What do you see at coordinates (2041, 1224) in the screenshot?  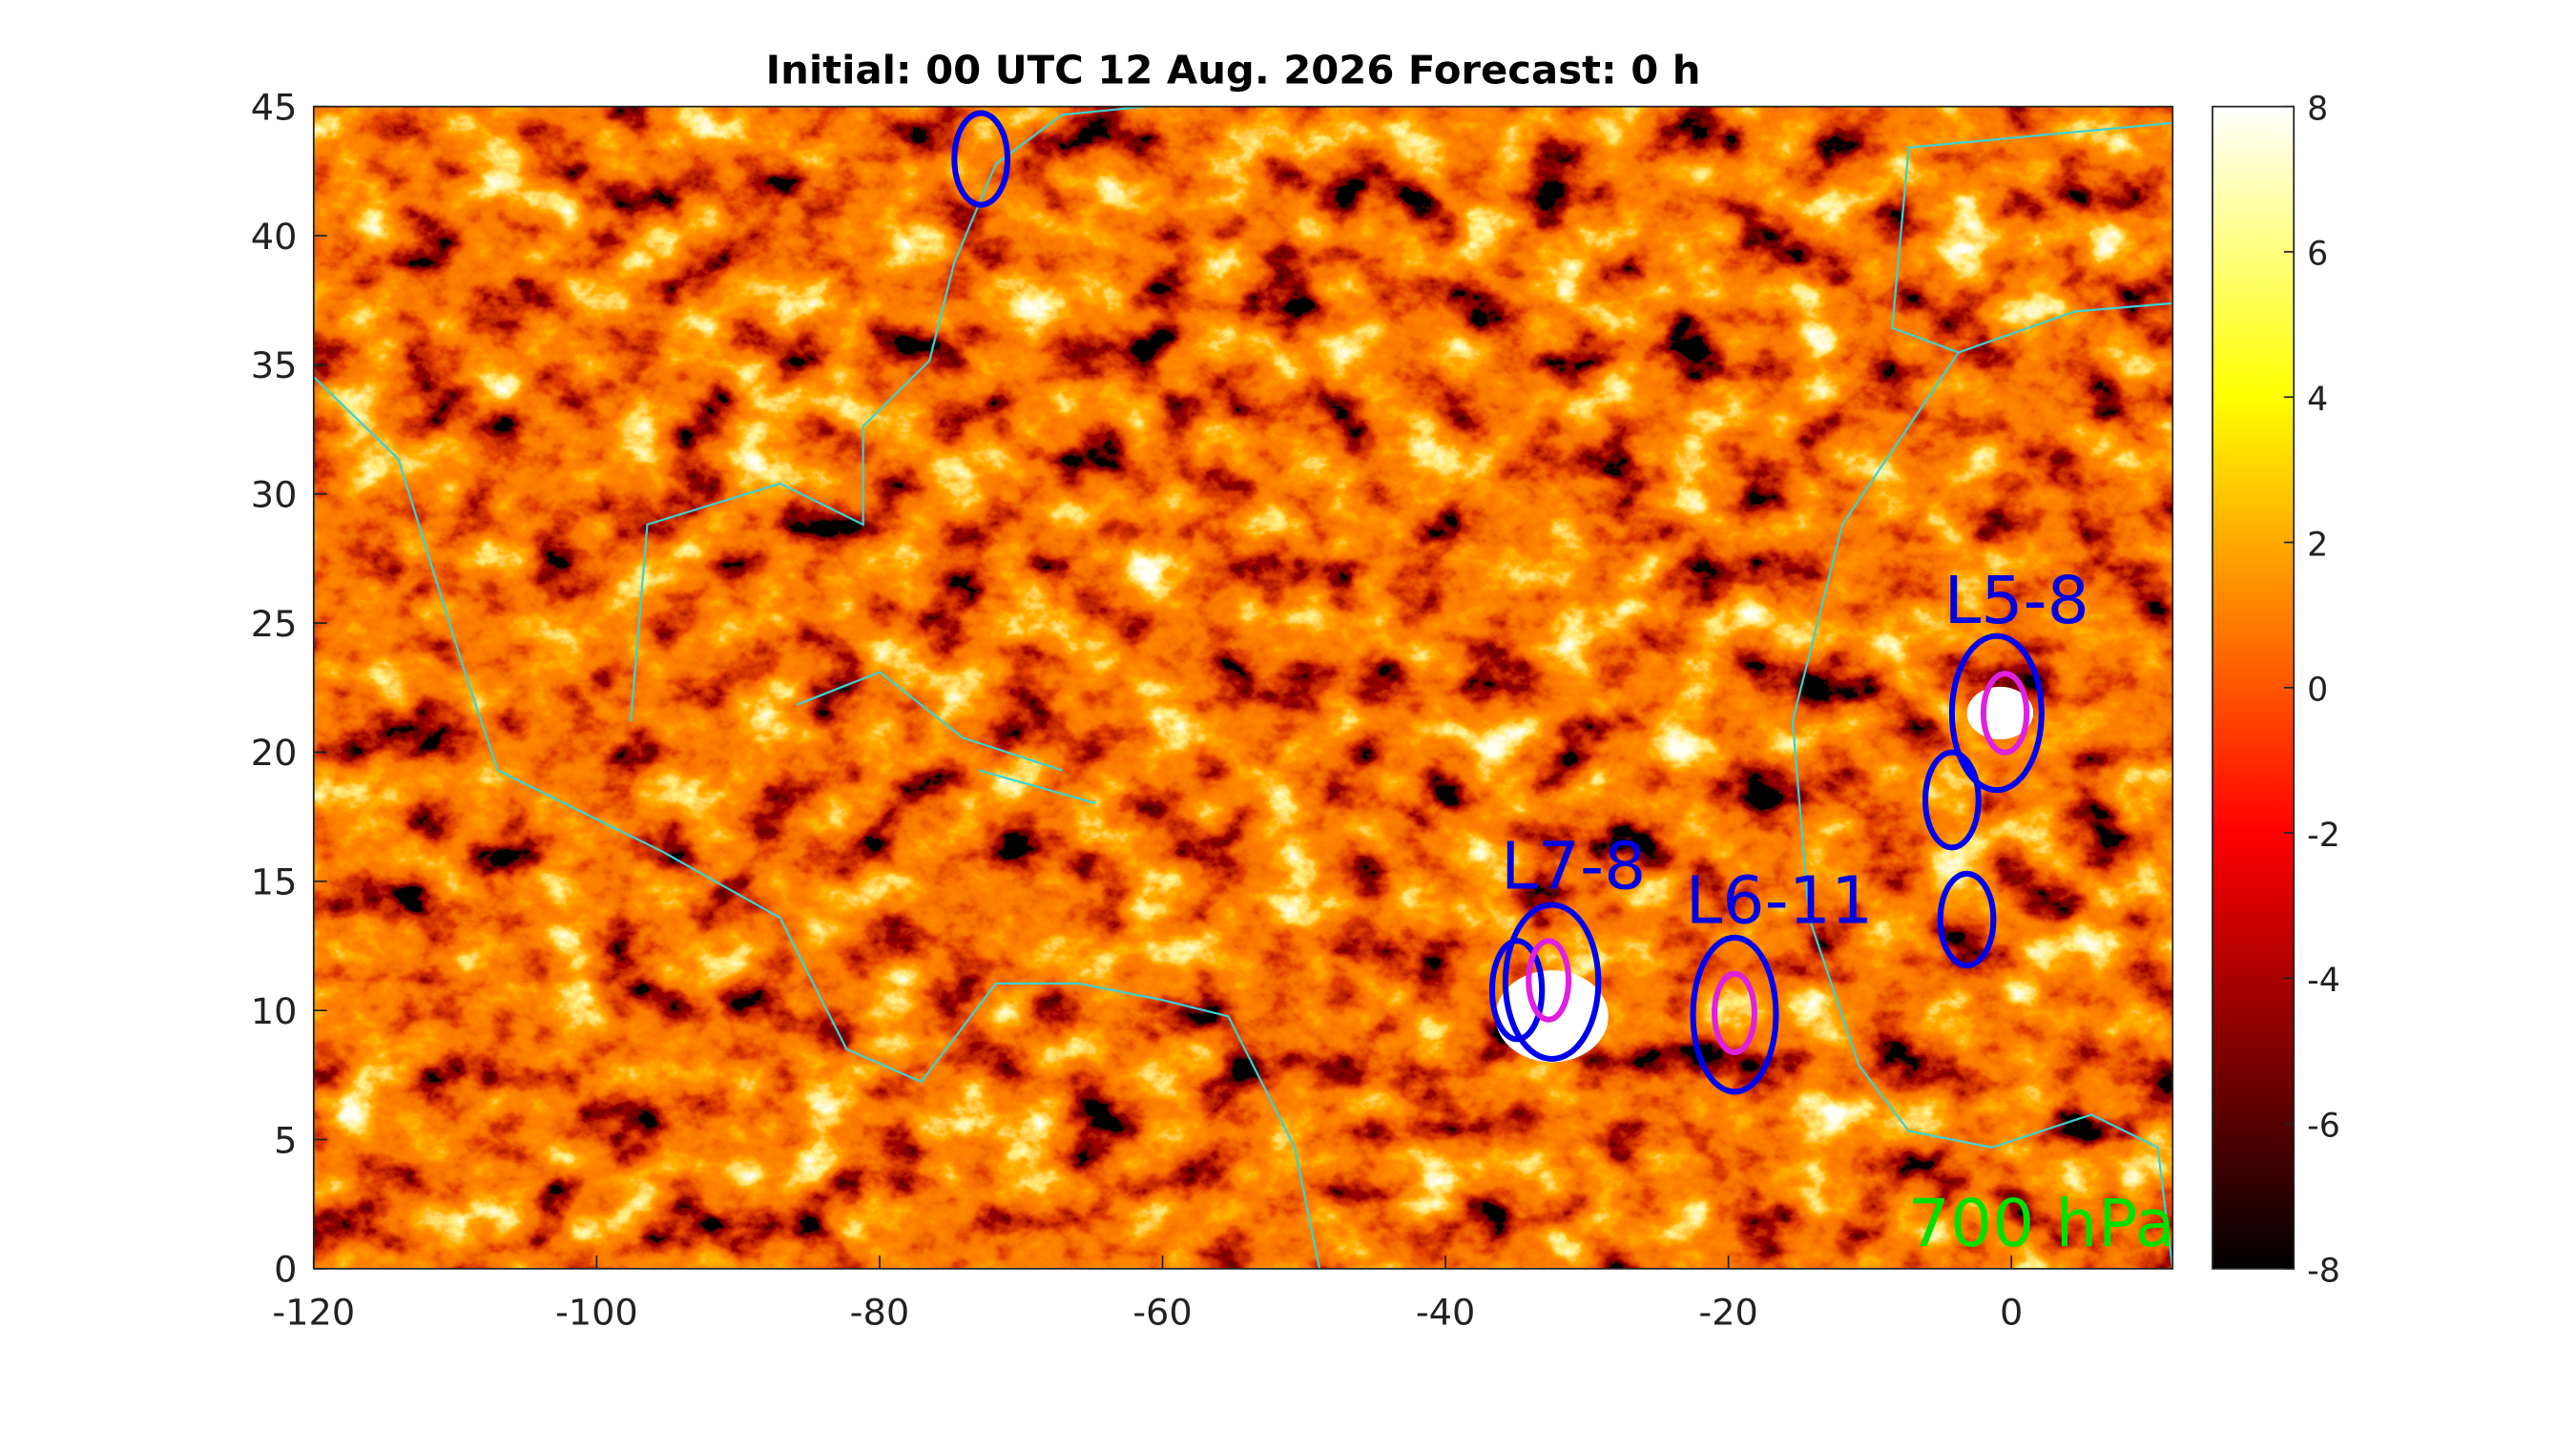 I see `annotation: 700 hPa` at bounding box center [2041, 1224].